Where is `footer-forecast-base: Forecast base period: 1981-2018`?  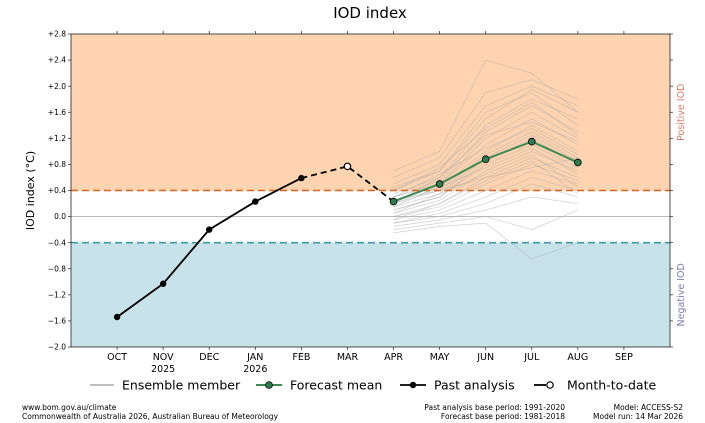 footer-forecast-base: Forecast base period: 1981-2018 is located at coordinates (502, 416).